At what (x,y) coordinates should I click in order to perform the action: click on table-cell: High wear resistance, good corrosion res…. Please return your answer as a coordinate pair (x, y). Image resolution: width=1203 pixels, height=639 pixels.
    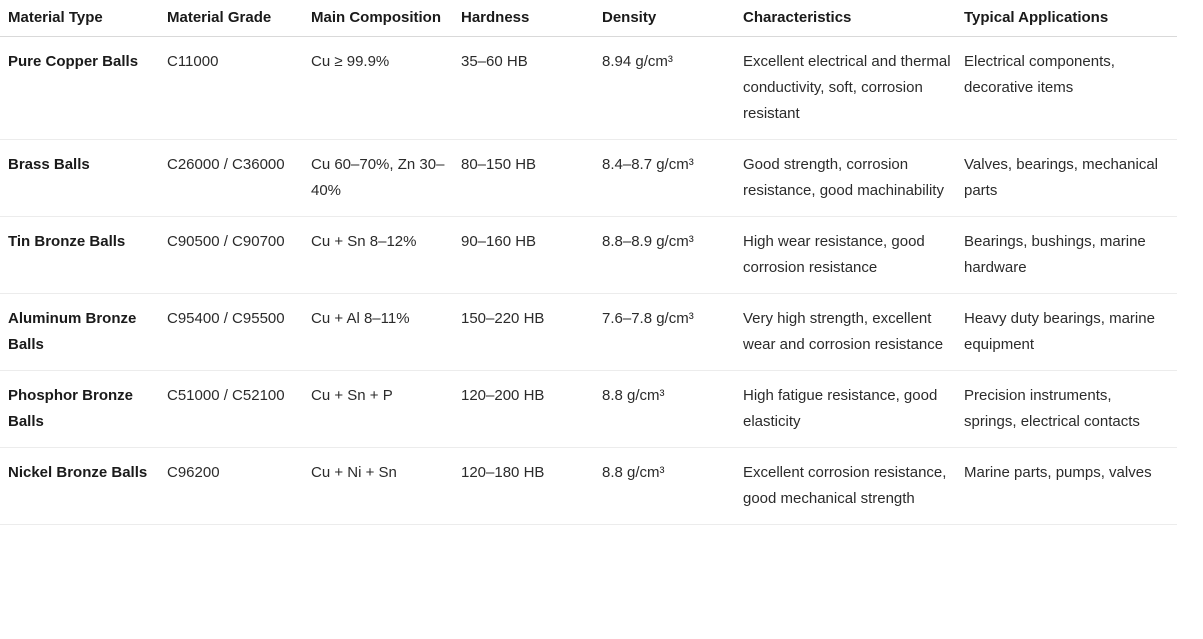
    Looking at the image, I should click on (853, 255).